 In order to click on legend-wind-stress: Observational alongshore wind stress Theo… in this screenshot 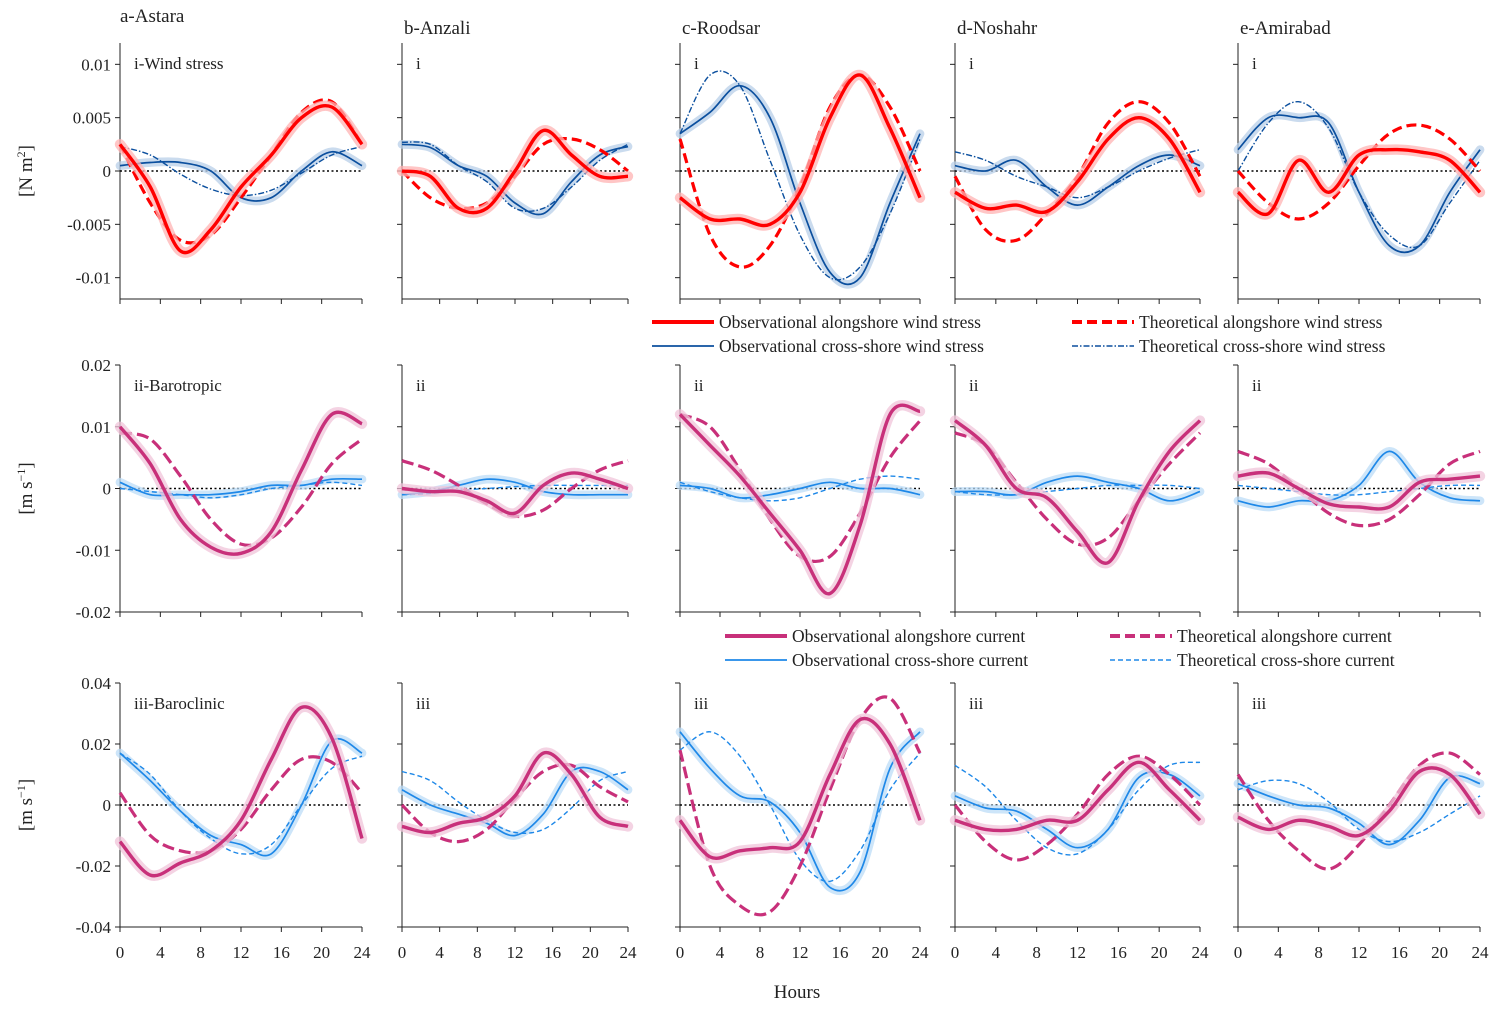, I will do `click(1019, 334)`.